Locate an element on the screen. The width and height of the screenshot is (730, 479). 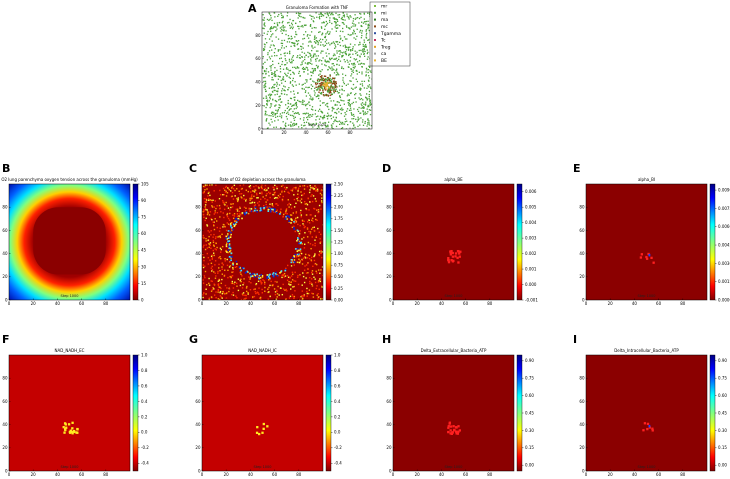
colorbar-tick-label: 0.4 is located at coordinates (144, 401).